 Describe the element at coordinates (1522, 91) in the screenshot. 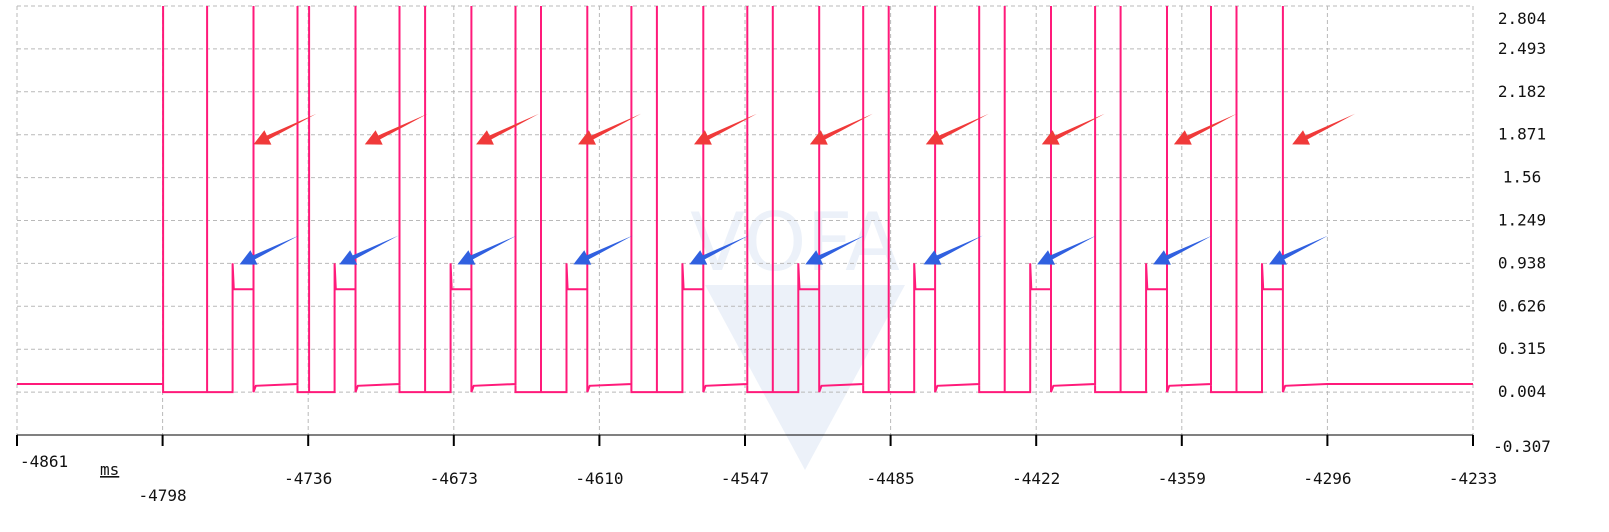

I see `y-tick-label: 2.182` at that location.